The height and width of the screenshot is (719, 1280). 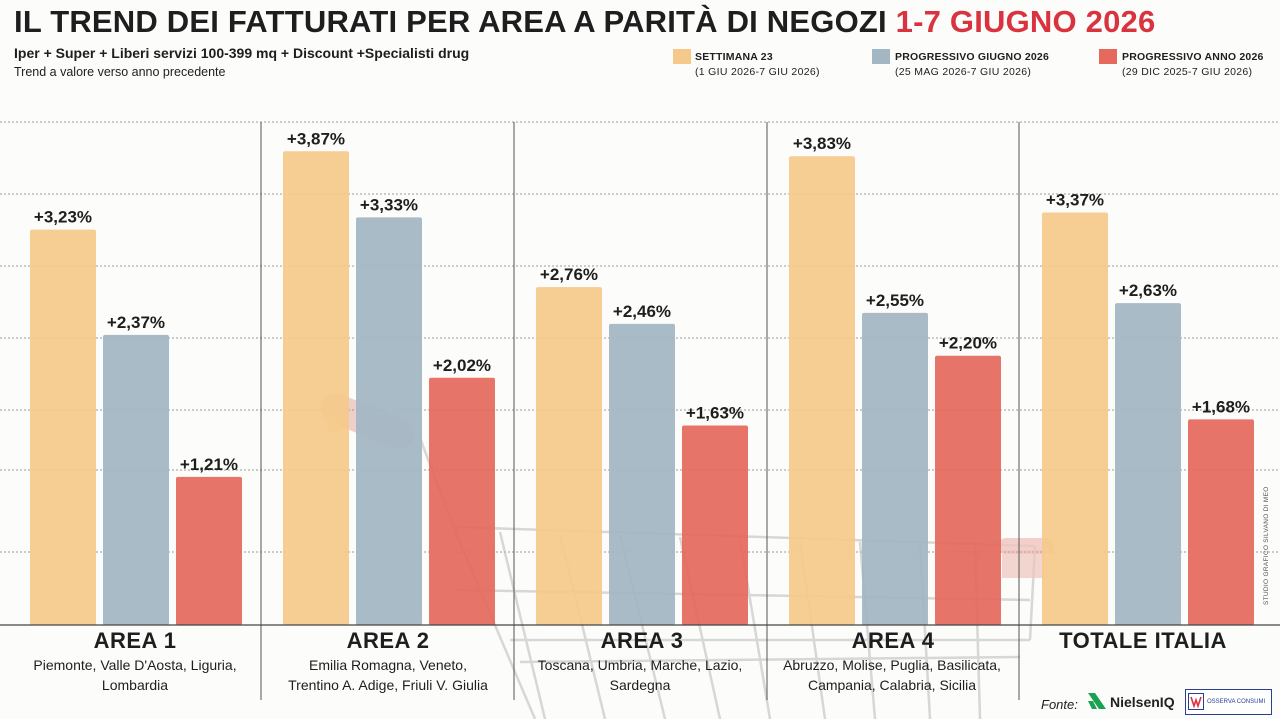 What do you see at coordinates (642, 311) in the screenshot?
I see `bar-value-label: +2,46%` at bounding box center [642, 311].